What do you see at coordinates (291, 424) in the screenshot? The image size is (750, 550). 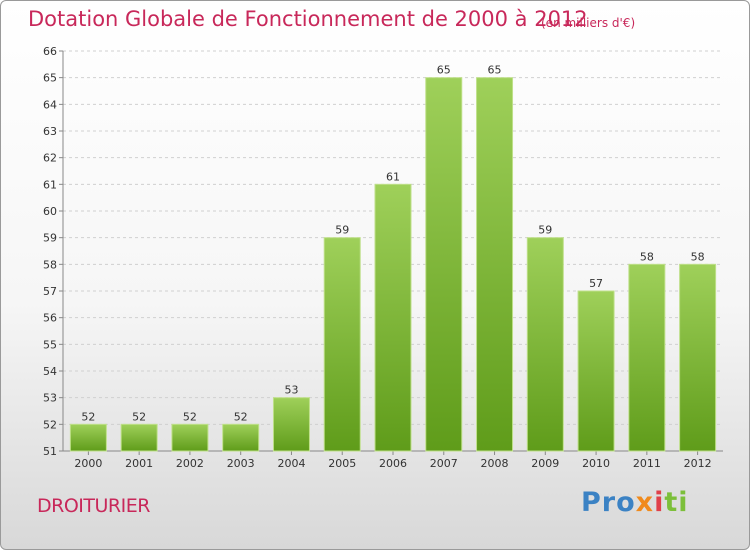 I see `bar-2004` at bounding box center [291, 424].